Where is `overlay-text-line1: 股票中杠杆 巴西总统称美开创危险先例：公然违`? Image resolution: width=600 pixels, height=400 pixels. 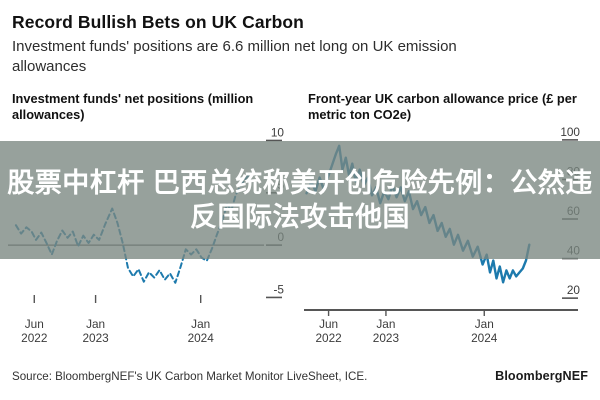 overlay-text-line1: 股票中杠杆 巴西总统称美开创危险先例：公然违 is located at coordinates (300, 182).